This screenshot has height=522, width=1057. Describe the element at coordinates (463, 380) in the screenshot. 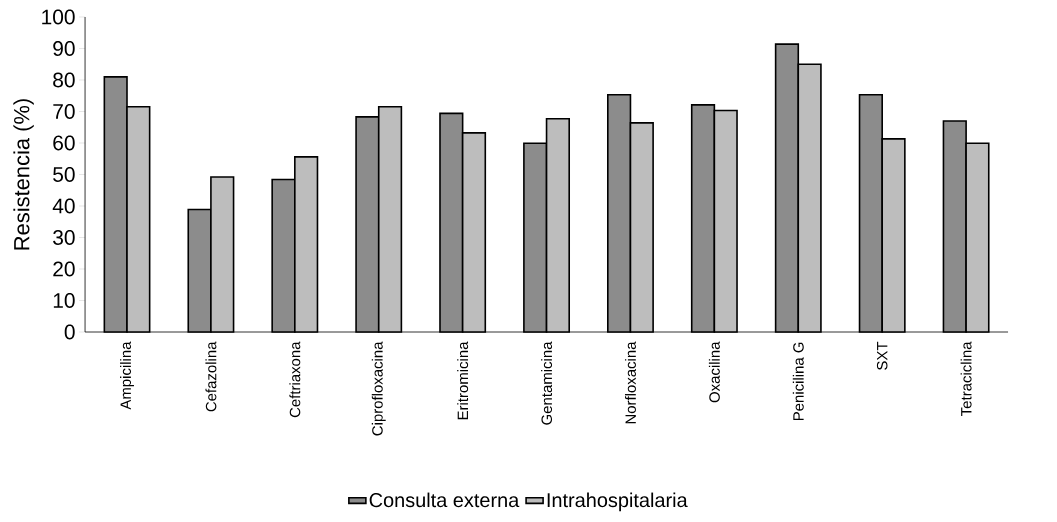

I see `x-tick-label: Eritromicina` at that location.